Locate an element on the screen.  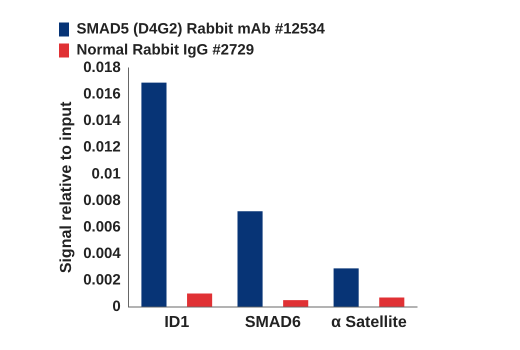
y-tick-label: 0.01 is located at coordinates (106, 173).